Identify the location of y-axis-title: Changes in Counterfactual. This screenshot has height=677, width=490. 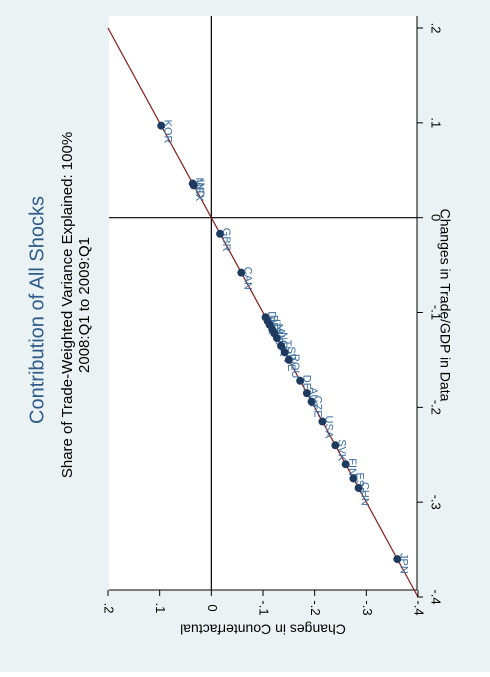
(263, 629).